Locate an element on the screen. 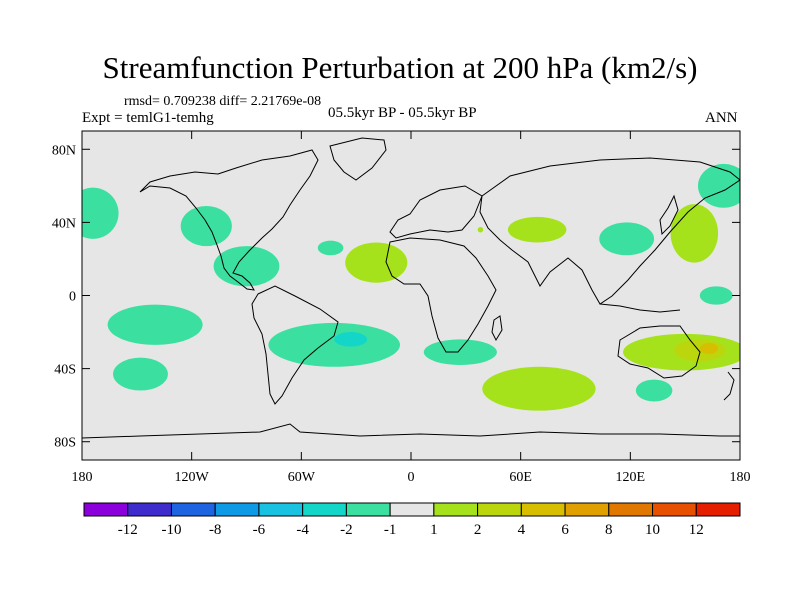 Image resolution: width=800 pixels, height=600 pixels. period-label: 05.5kyr BP - 05.5kyr BP is located at coordinates (402, 113).